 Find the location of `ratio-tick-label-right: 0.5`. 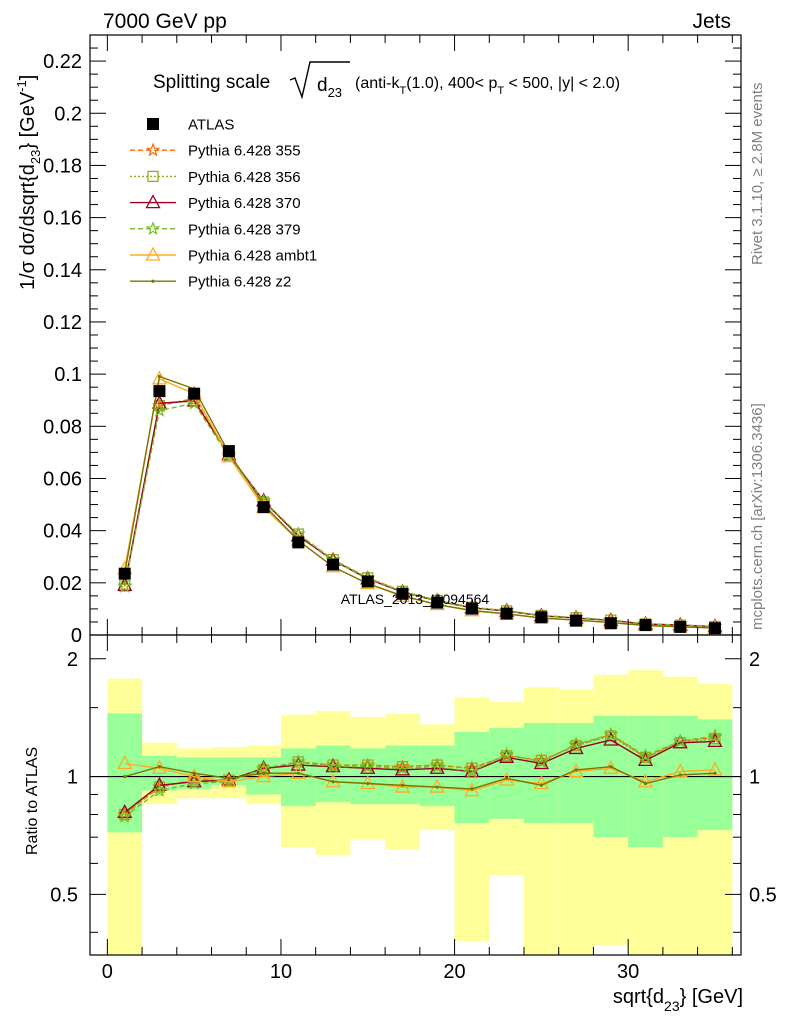

ratio-tick-label-right: 0.5 is located at coordinates (763, 895).